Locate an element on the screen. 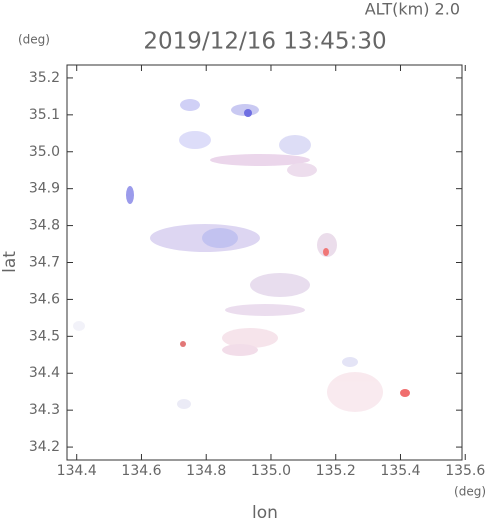 The height and width of the screenshot is (521, 491). y-tick-label: 34.5 is located at coordinates (44, 336).